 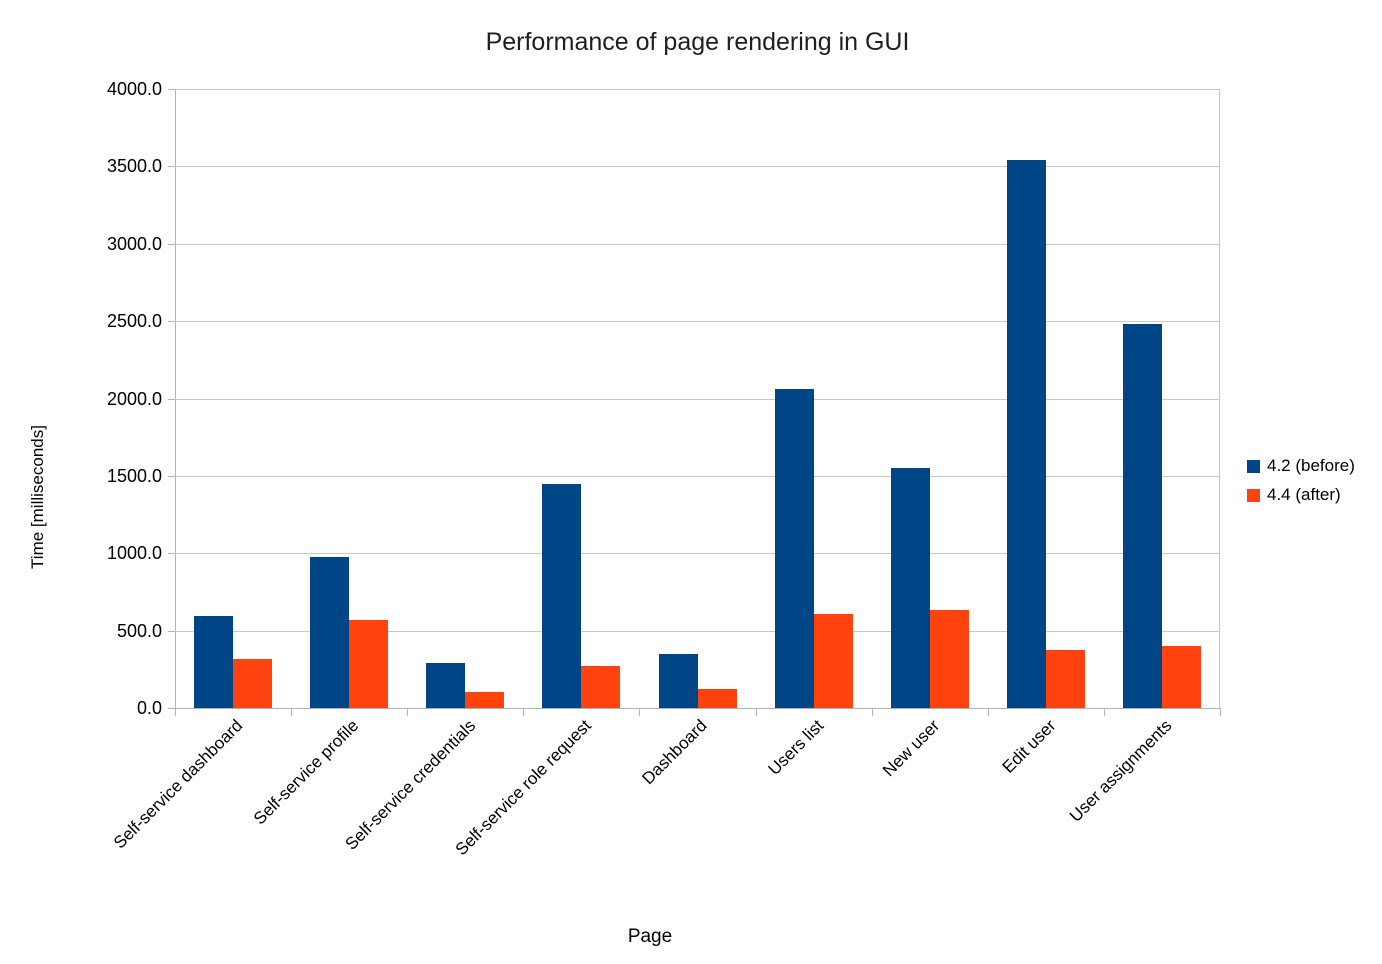 I want to click on y-tick-label: 1000.0, so click(x=134, y=553).